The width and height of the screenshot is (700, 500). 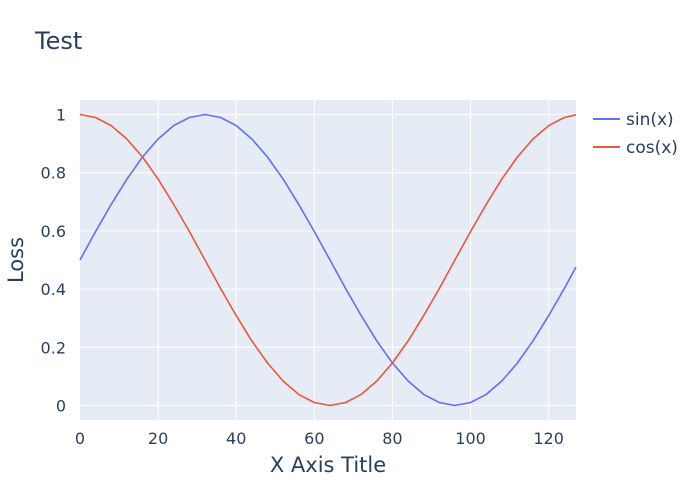 What do you see at coordinates (61, 115) in the screenshot?
I see `y-tick-label: 1` at bounding box center [61, 115].